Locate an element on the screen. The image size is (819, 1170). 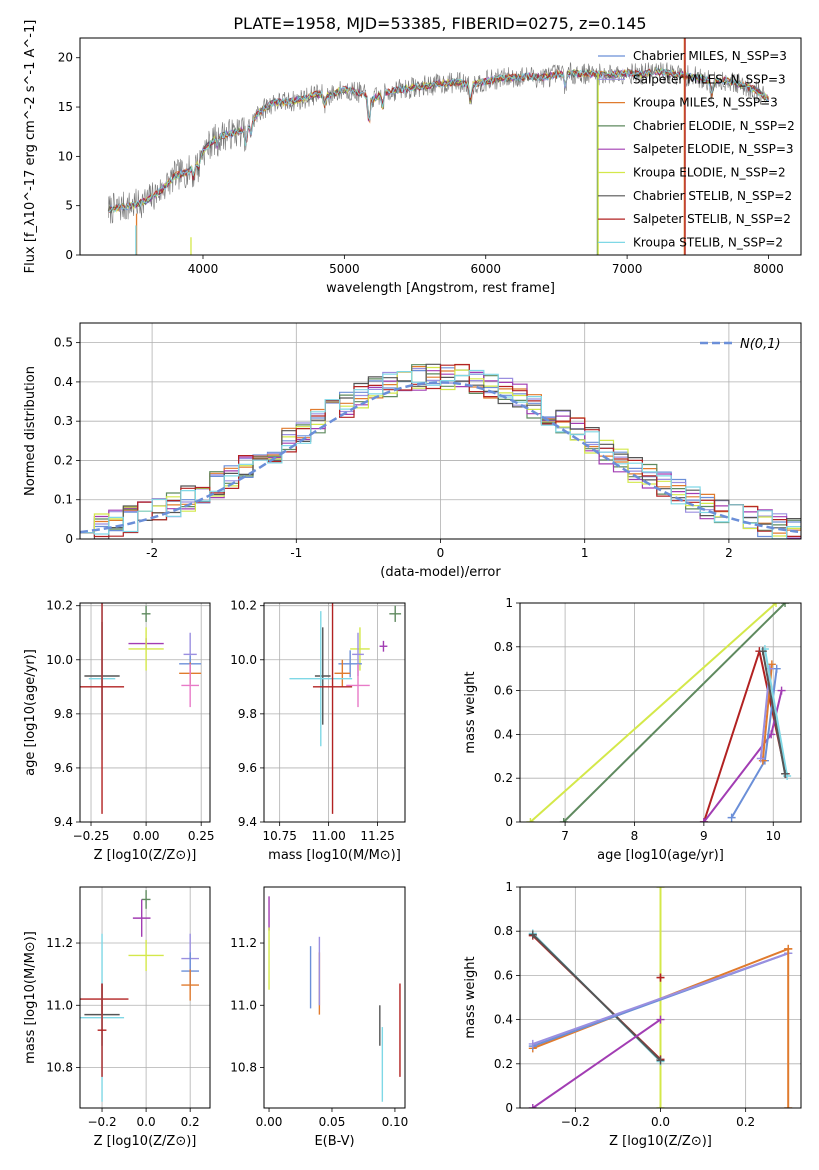
normal-curve is located at coordinates (440, 457).